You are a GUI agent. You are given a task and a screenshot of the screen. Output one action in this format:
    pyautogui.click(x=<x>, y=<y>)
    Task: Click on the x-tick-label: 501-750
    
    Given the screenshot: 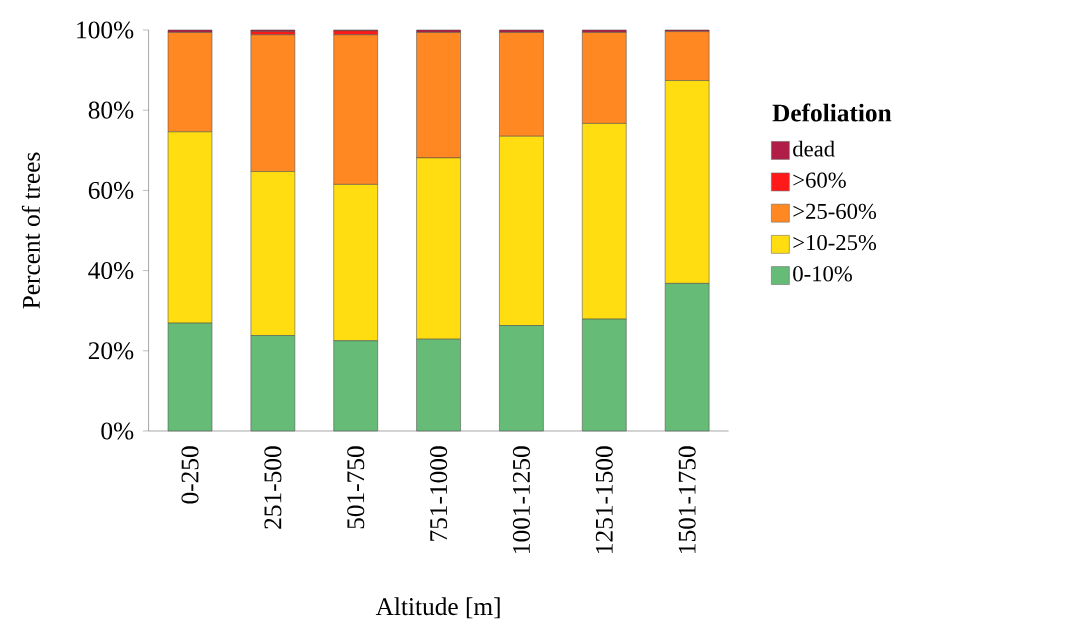 What is the action you would take?
    pyautogui.click(x=356, y=487)
    